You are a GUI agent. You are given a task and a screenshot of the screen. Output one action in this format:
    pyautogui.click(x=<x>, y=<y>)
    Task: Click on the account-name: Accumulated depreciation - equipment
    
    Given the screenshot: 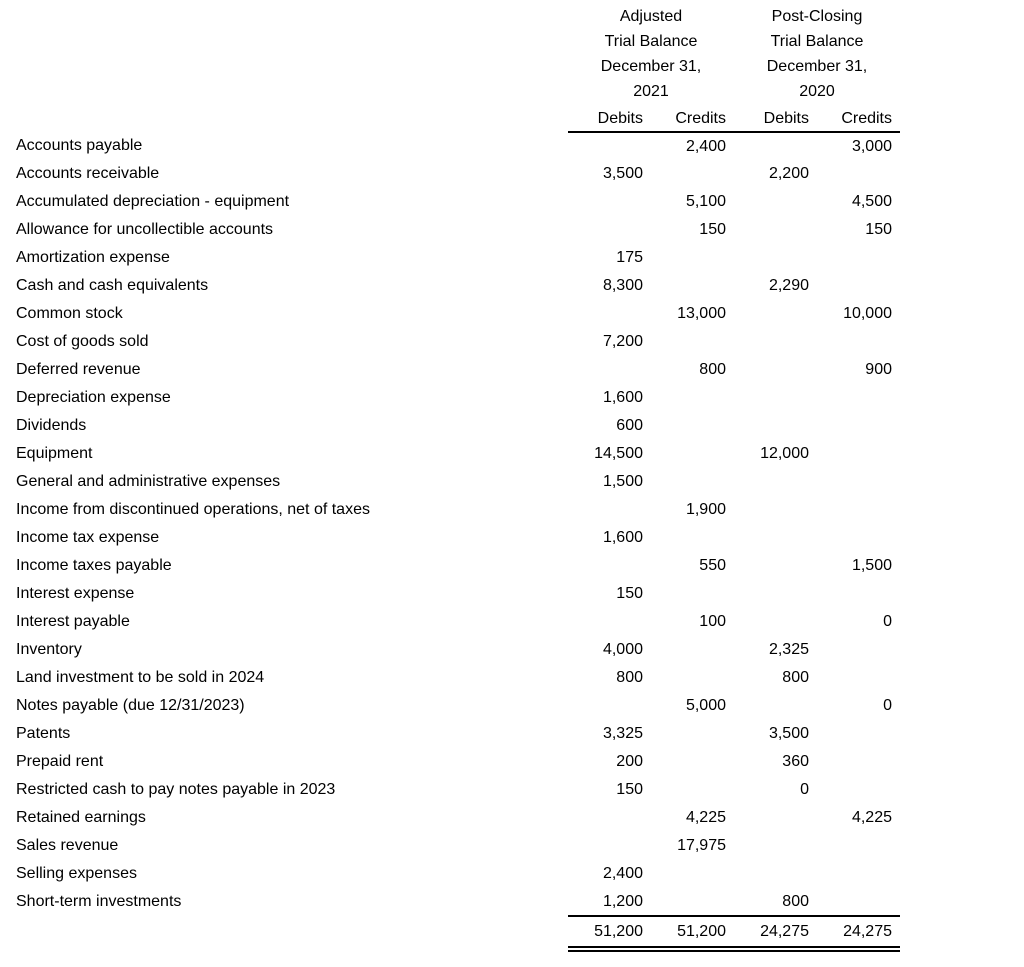 What is the action you would take?
    pyautogui.click(x=153, y=201)
    